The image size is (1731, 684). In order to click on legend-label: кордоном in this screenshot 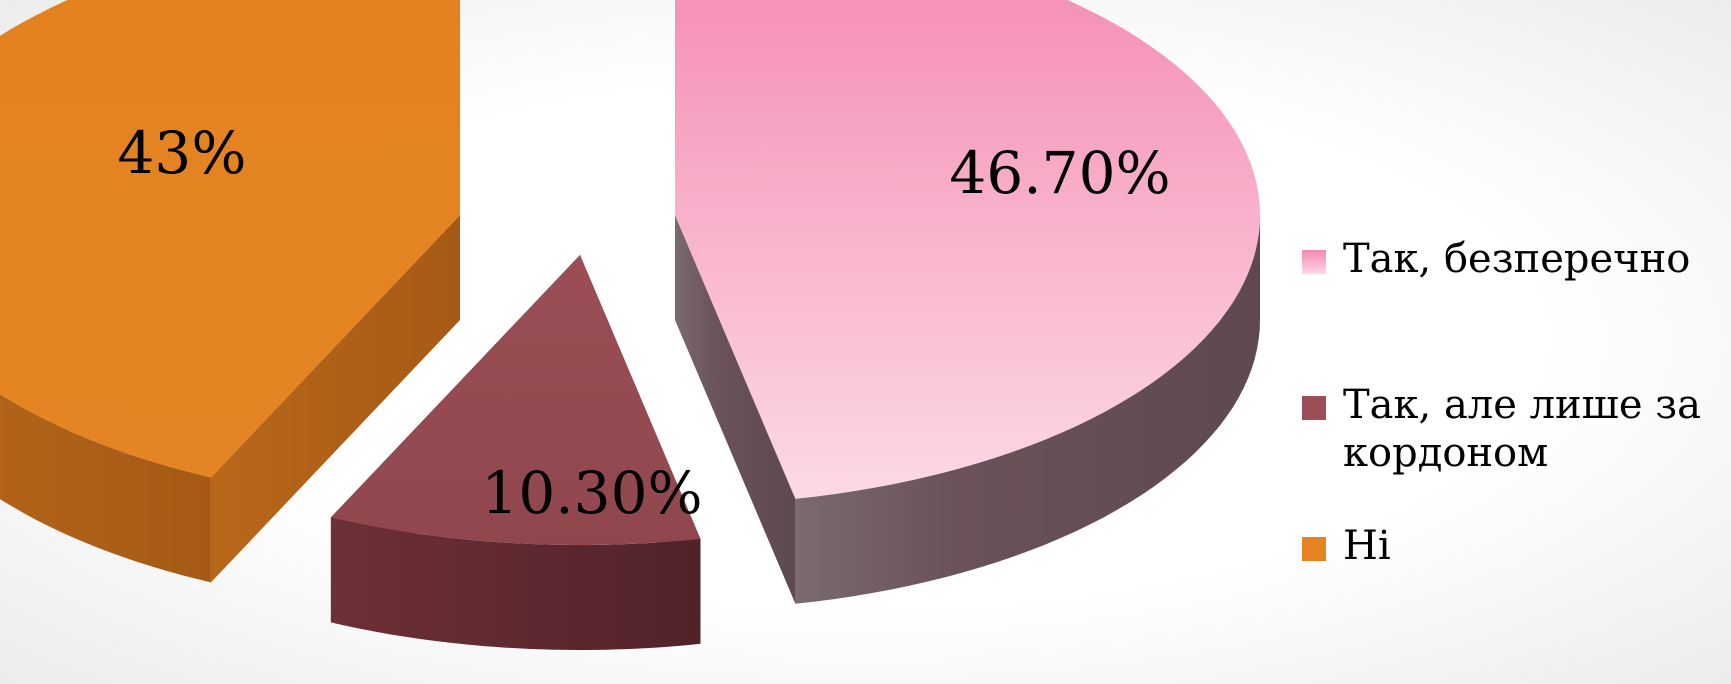, I will do `click(1445, 453)`.